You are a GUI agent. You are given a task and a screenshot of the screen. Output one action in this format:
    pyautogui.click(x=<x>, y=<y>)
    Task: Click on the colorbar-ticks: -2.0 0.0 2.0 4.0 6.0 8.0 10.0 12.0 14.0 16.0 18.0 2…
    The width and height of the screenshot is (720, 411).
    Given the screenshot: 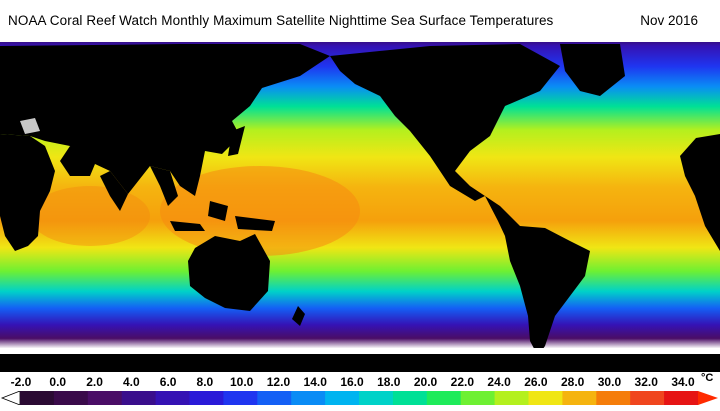 What is the action you would take?
    pyautogui.click(x=360, y=383)
    